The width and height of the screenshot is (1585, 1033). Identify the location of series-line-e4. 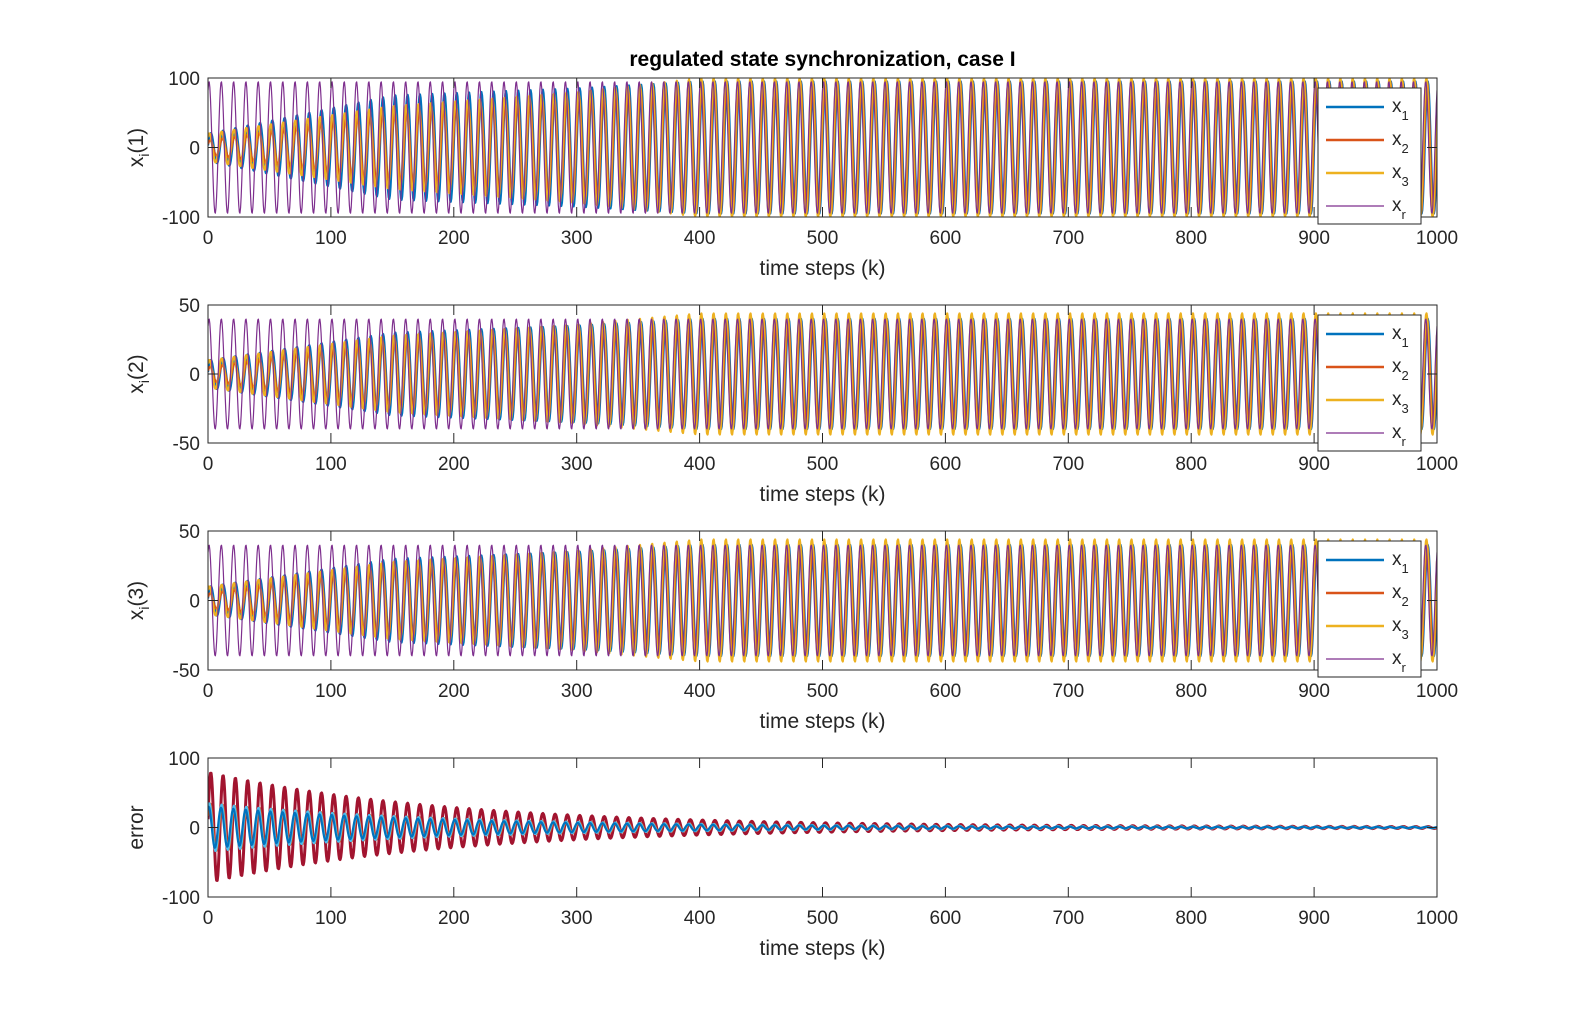
(822, 827).